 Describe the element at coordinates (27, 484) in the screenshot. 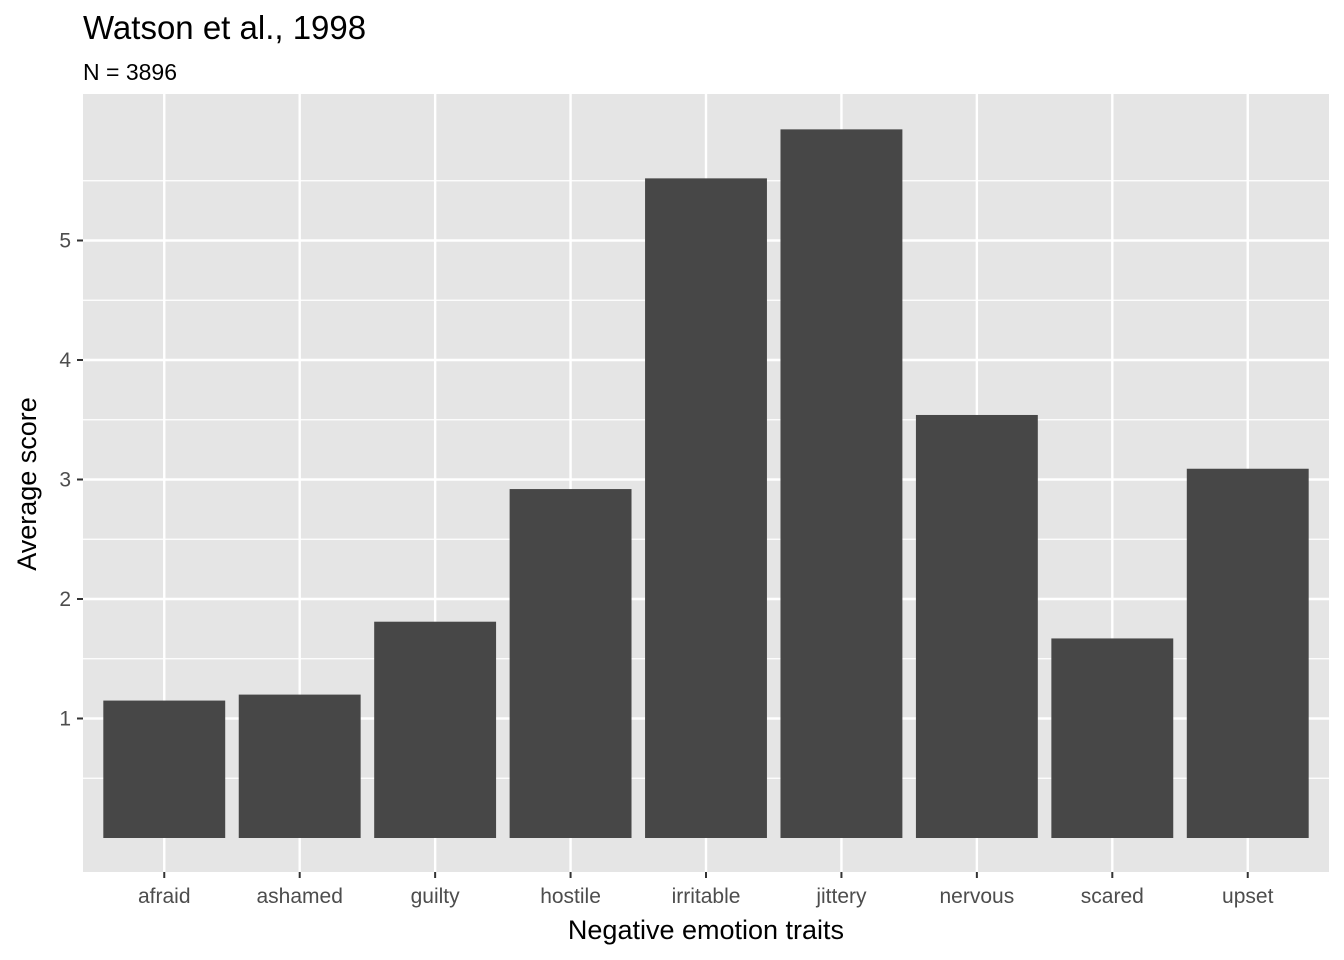

I see `y-axis-title: Average score` at that location.